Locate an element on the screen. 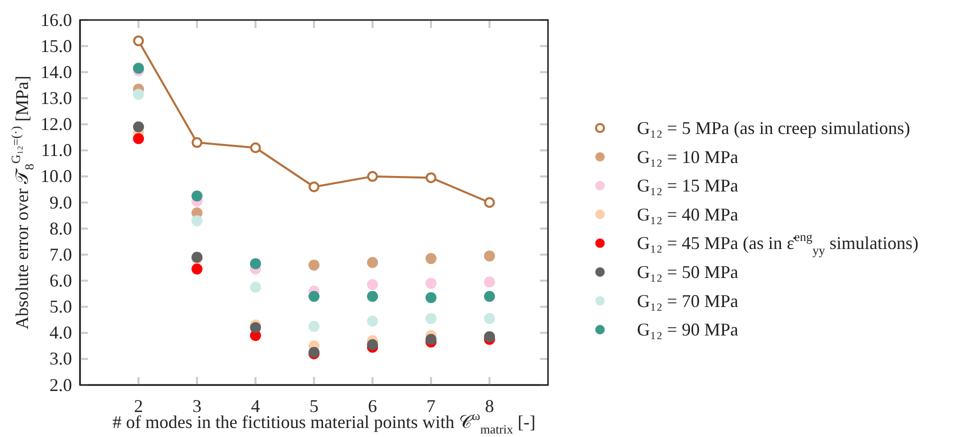 This screenshot has height=437, width=969. legend-label: G₁₂ = 10 MPa is located at coordinates (687, 156).